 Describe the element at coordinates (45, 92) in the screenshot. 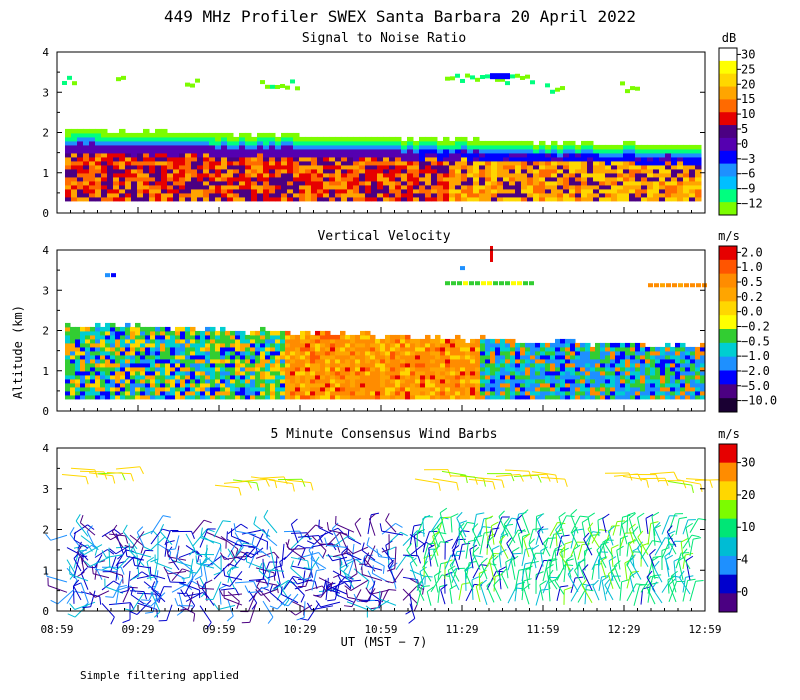

I see `y-tick-label: 3` at that location.